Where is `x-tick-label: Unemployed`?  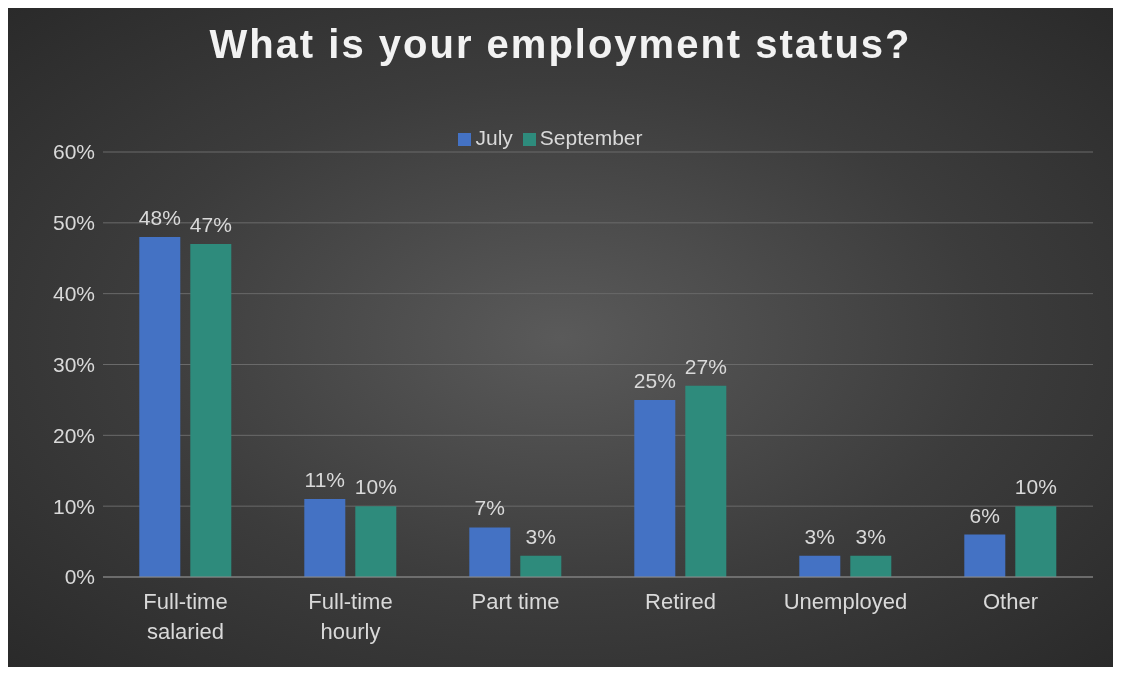
x-tick-label: Unemployed is located at coordinates (845, 601).